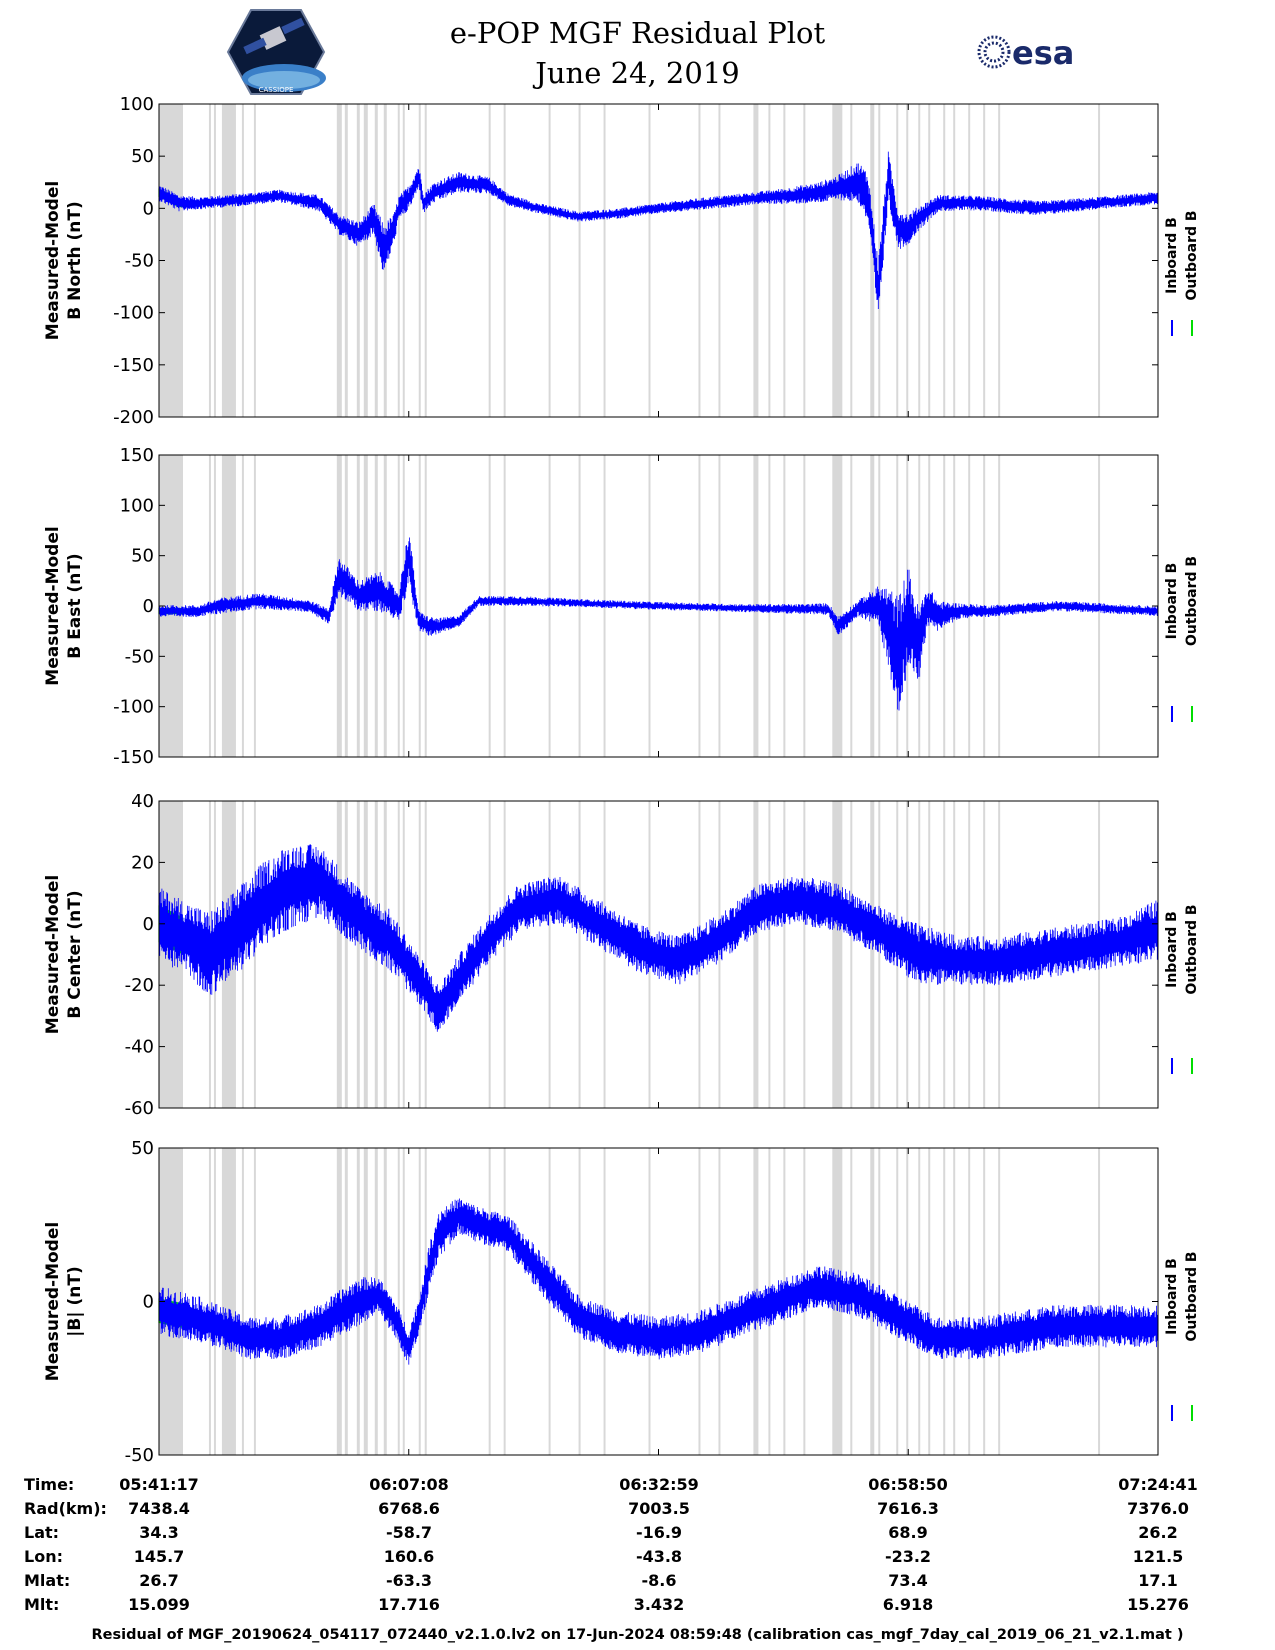 The image size is (1275, 1650). Describe the element at coordinates (637, 33) in the screenshot. I see `plot-title: e-POP MGF Residual Plot` at that location.